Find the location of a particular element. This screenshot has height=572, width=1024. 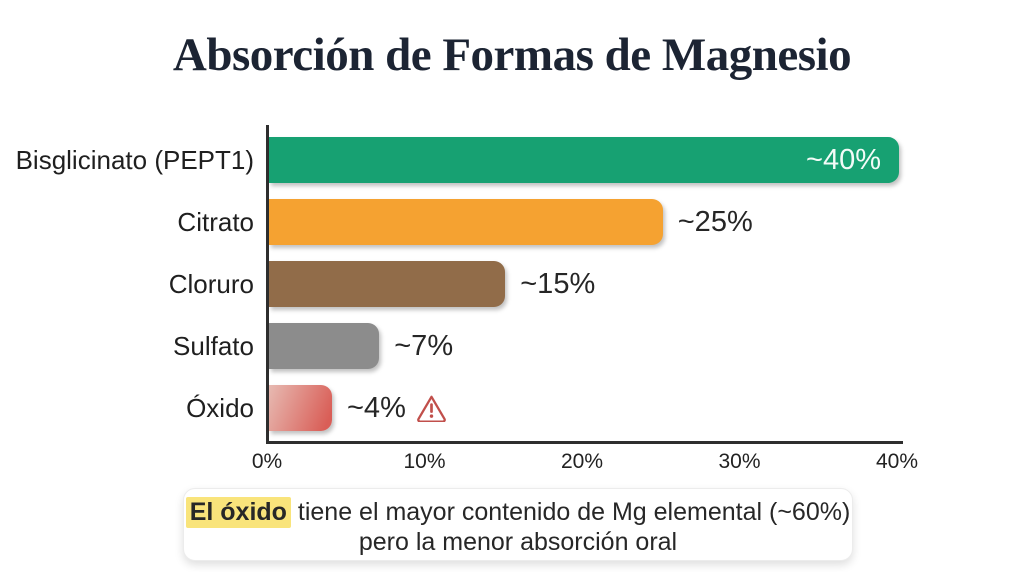

x-tick-label: 40% is located at coordinates (897, 461).